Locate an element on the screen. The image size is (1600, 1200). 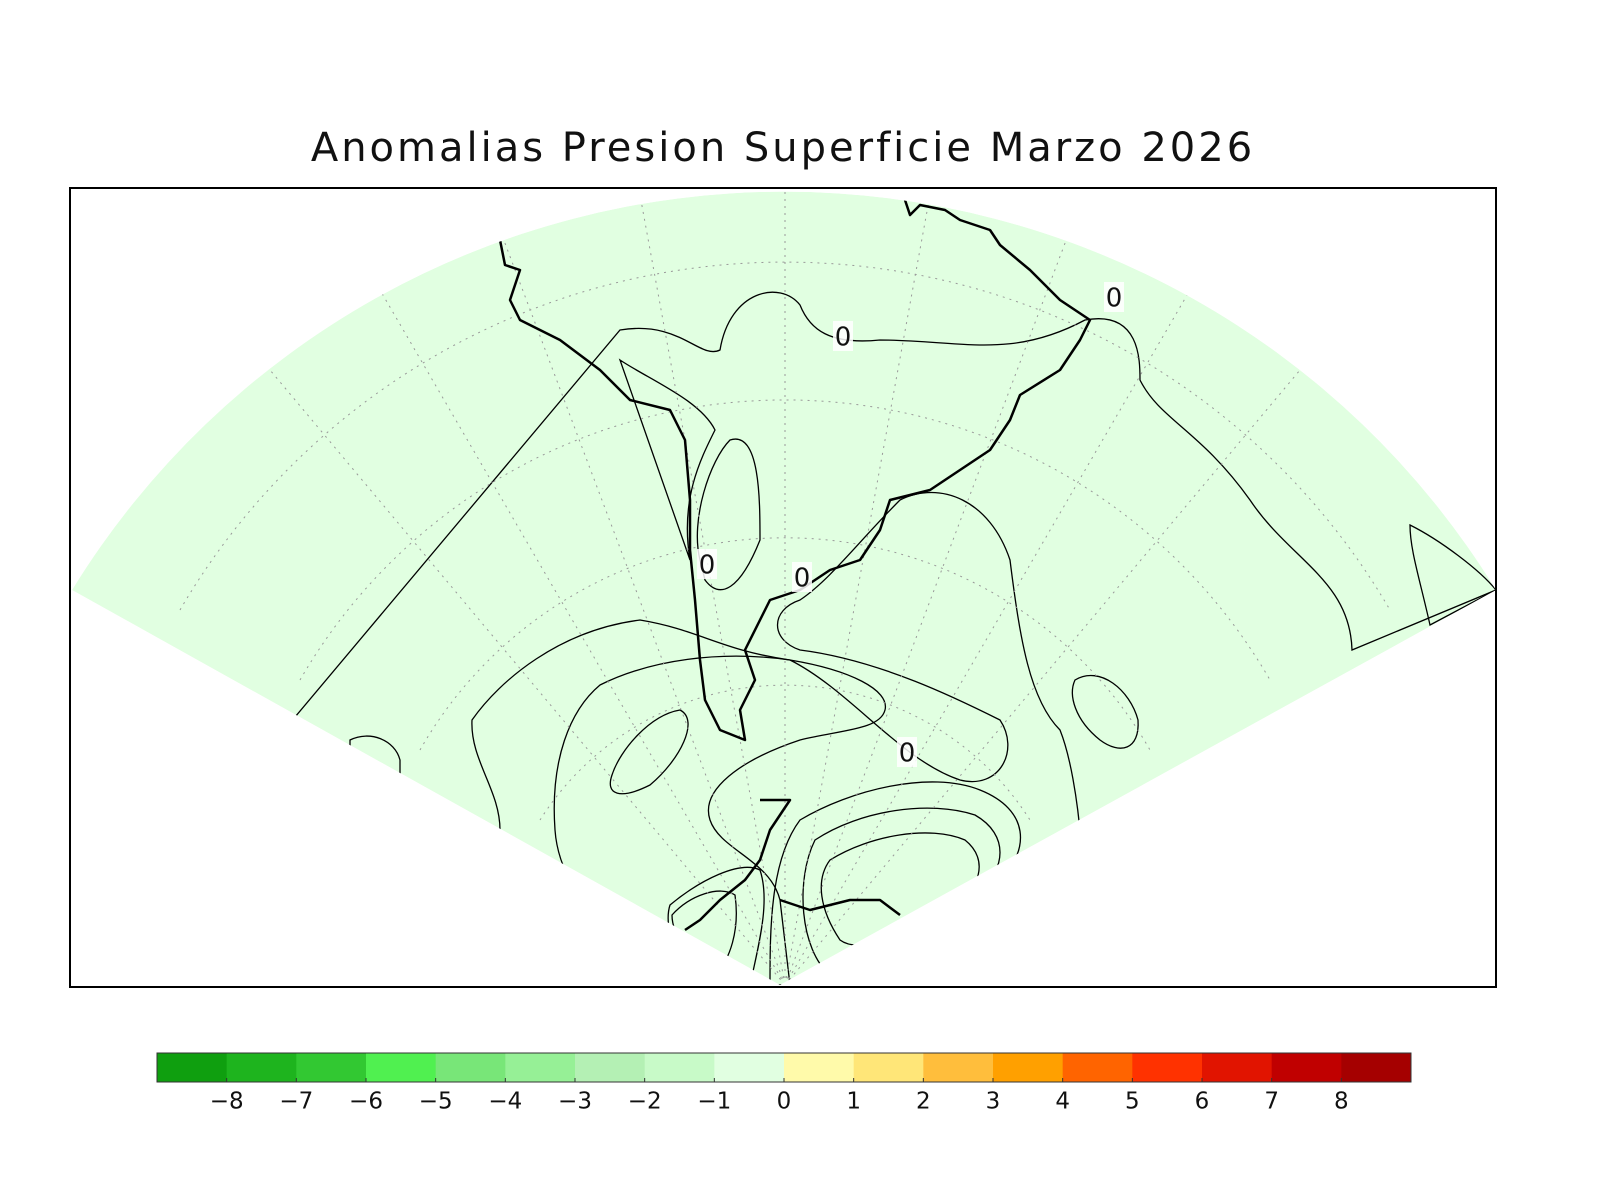
map-title: Anomalias Presion Superficie Marzo 2026 is located at coordinates (783, 148).